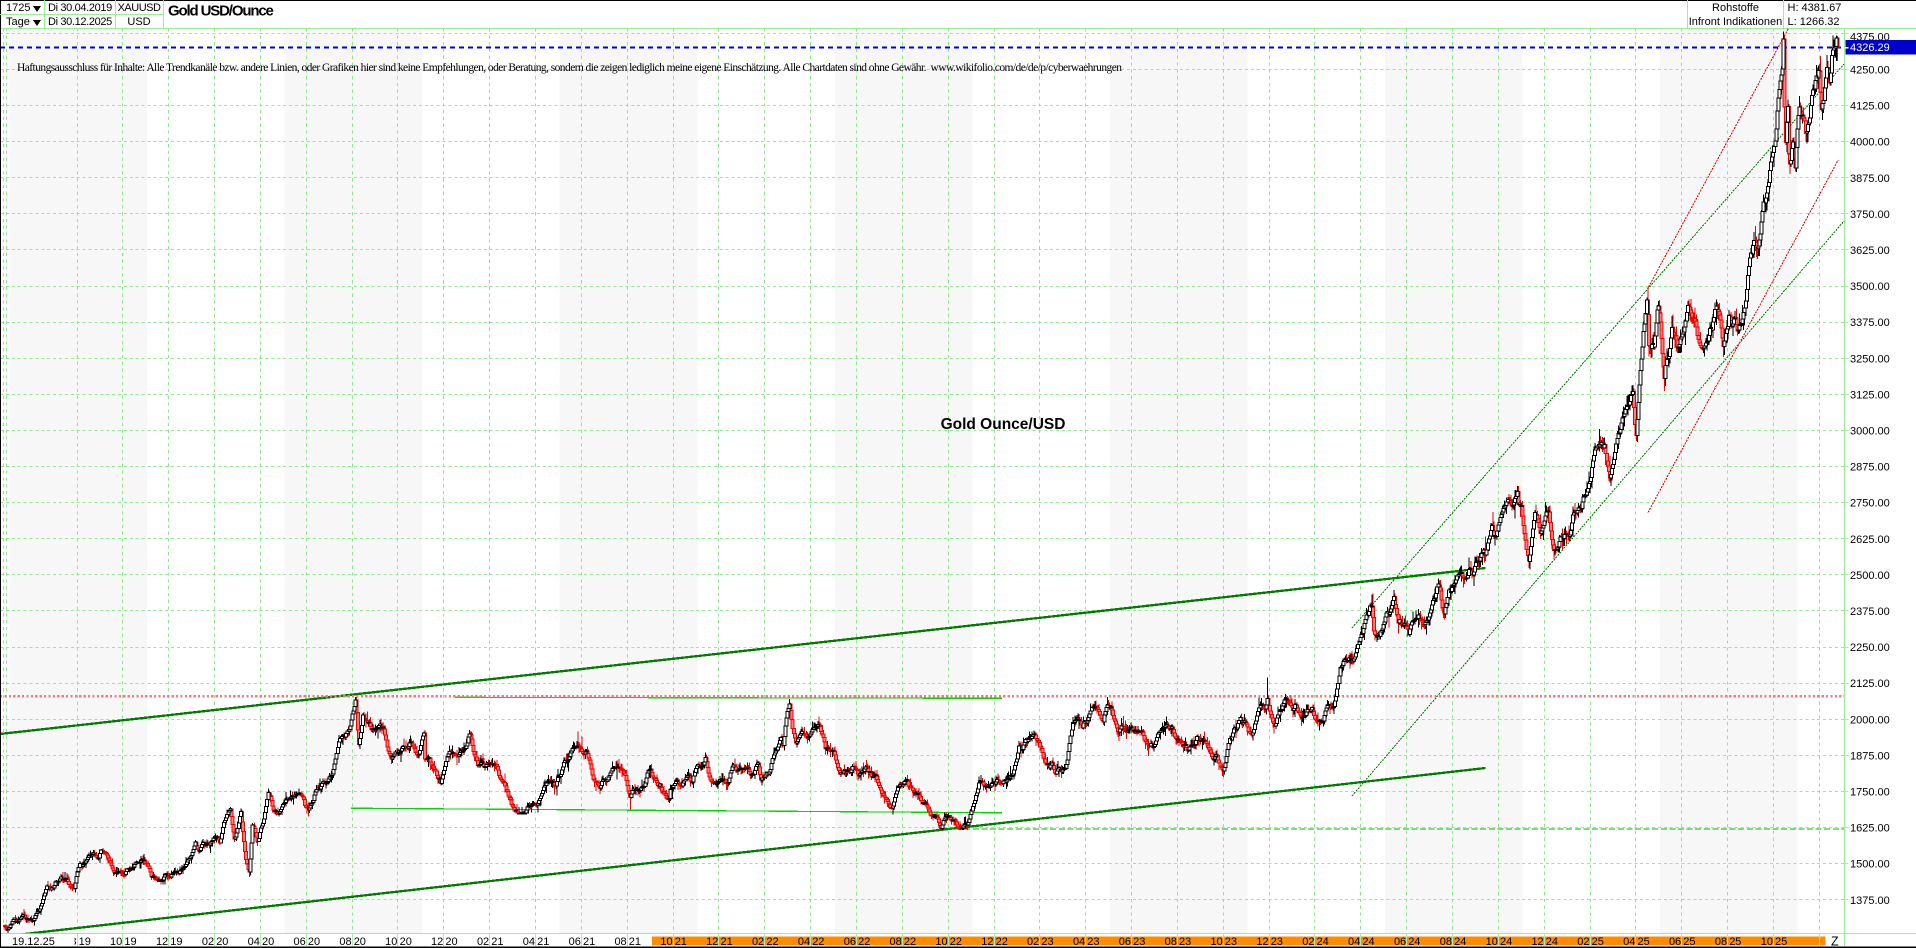 The width and height of the screenshot is (1916, 948). What do you see at coordinates (1870, 612) in the screenshot?
I see `svg-text: 2375.00` at bounding box center [1870, 612].